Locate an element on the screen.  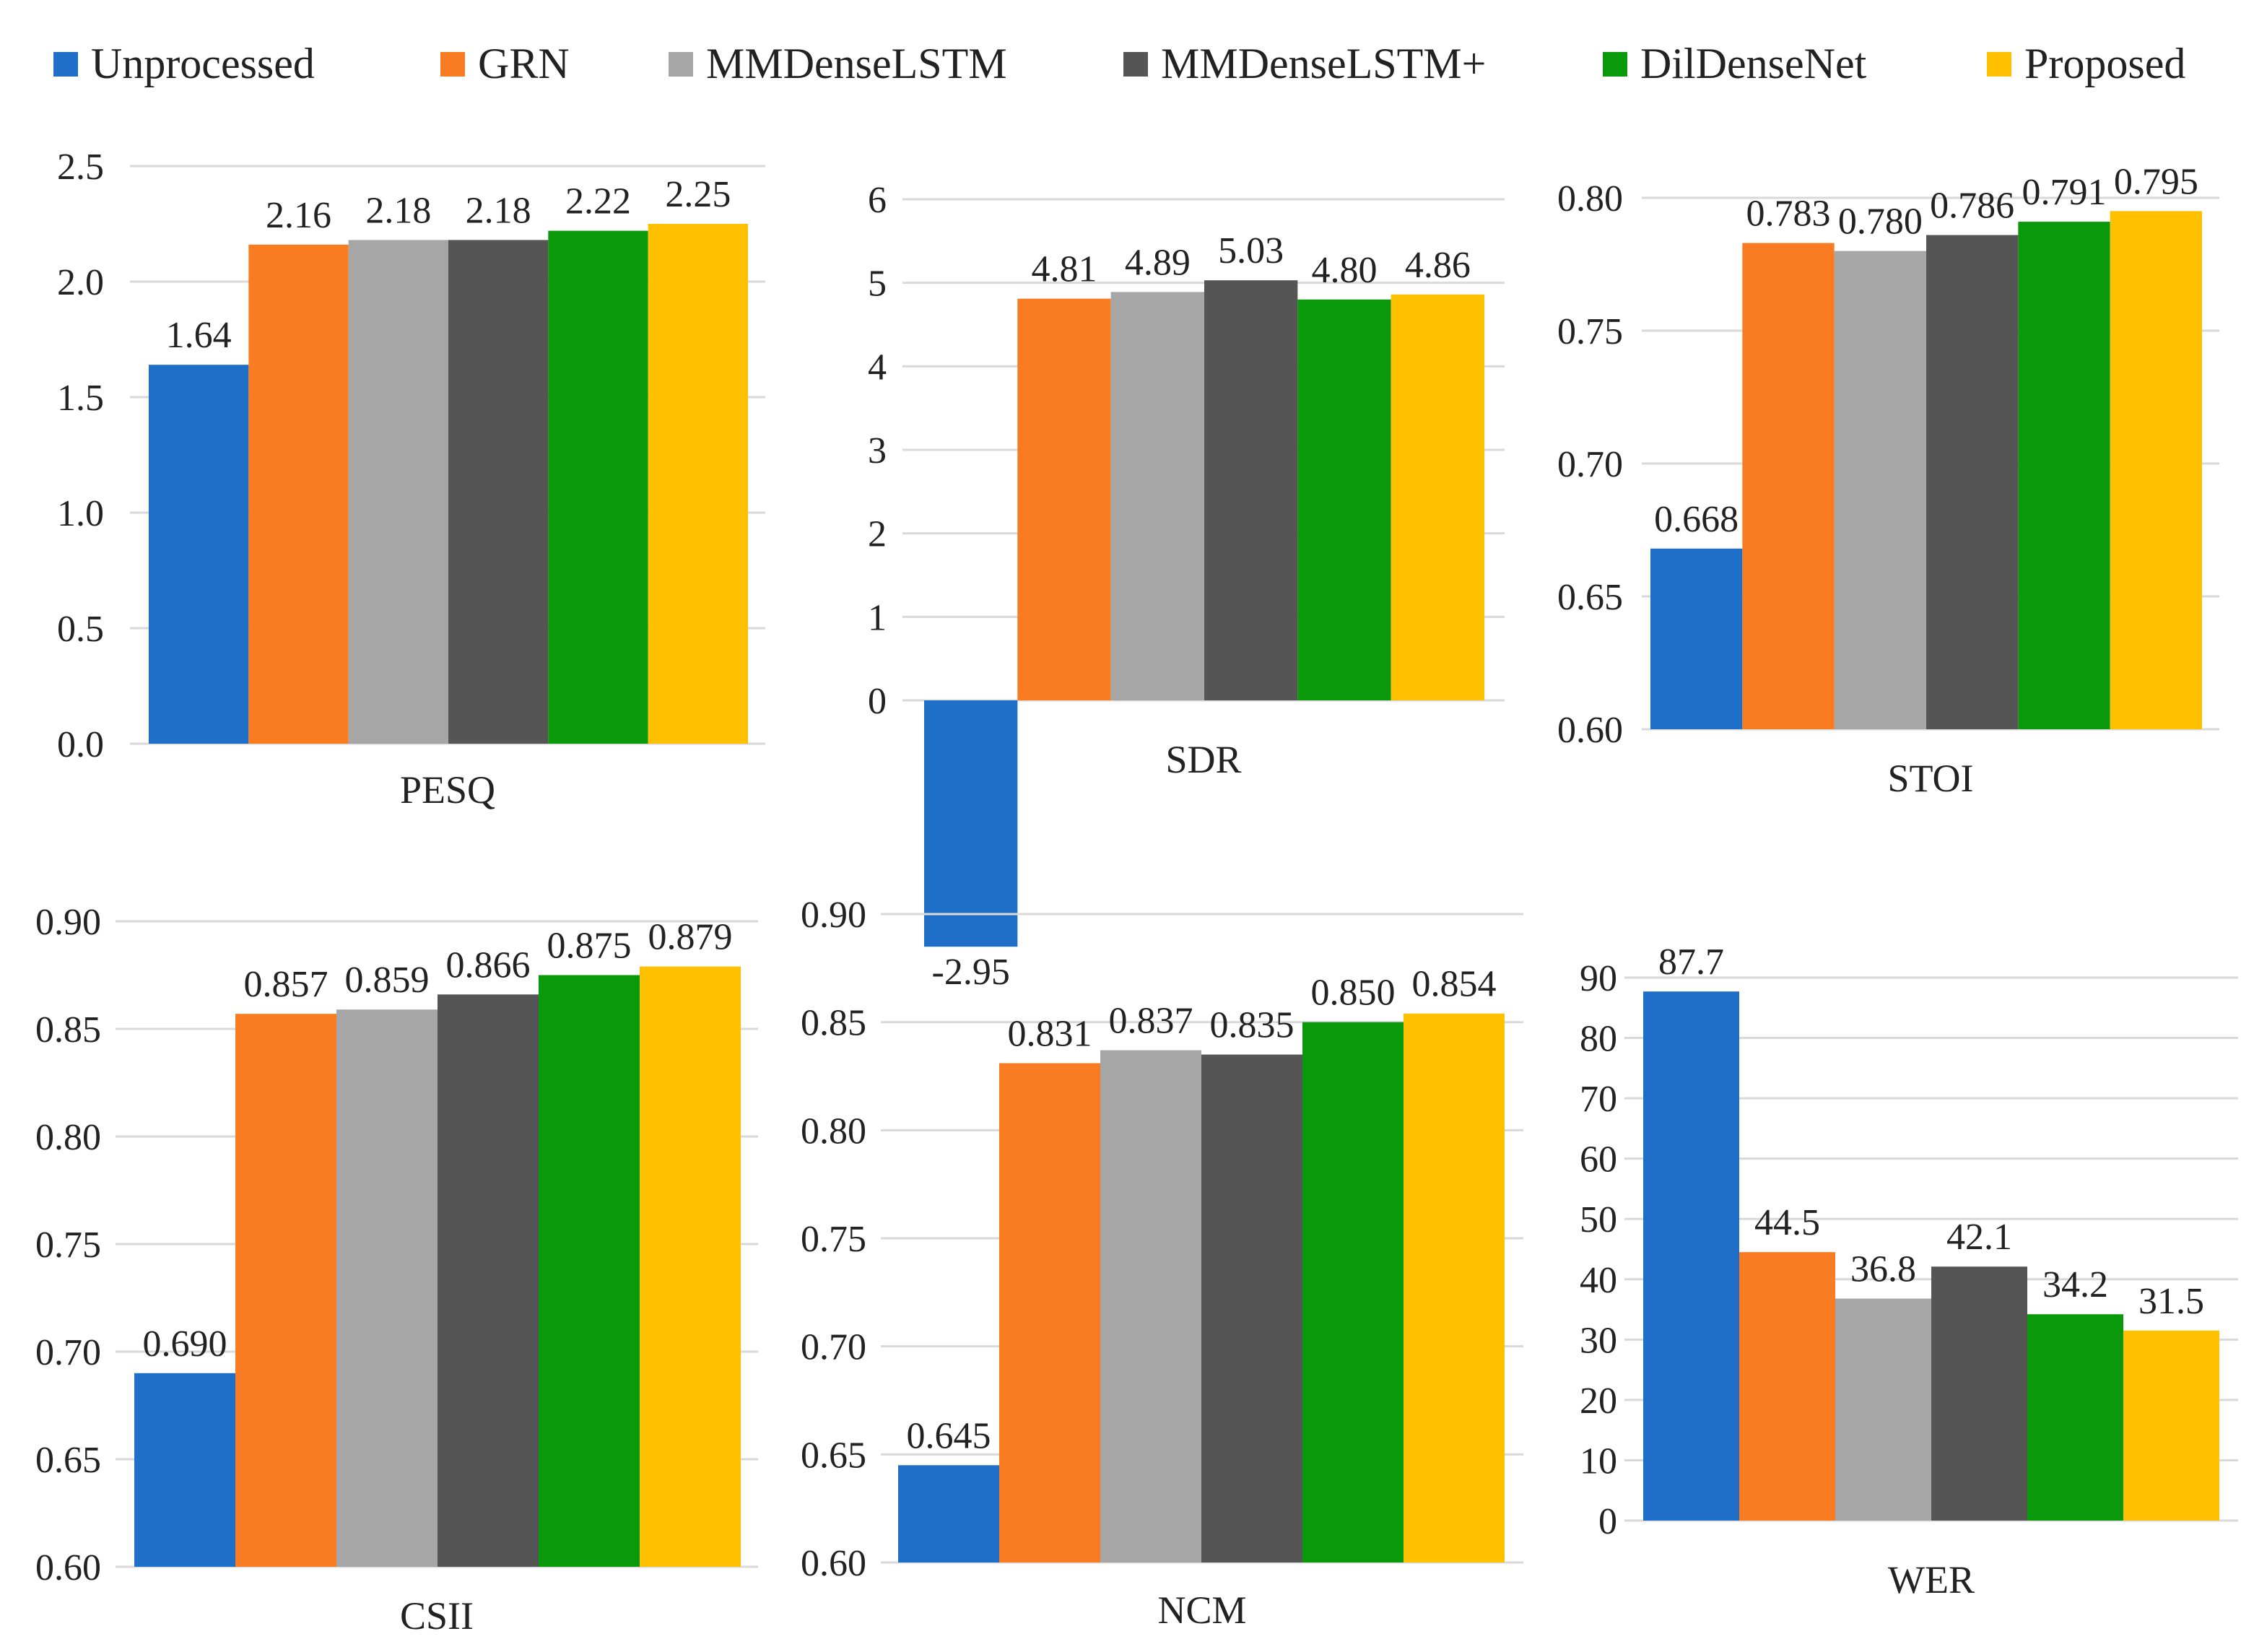
data-label: 0.837 is located at coordinates (1151, 1021).